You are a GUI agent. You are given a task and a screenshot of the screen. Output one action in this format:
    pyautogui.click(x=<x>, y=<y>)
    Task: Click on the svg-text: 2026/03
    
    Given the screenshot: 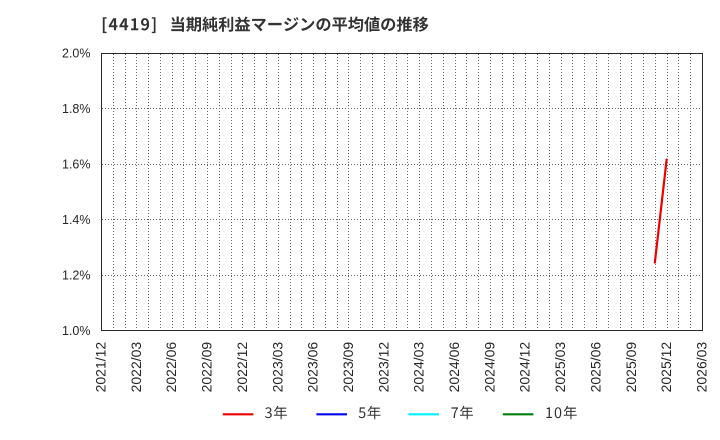 What is the action you would take?
    pyautogui.click(x=702, y=367)
    